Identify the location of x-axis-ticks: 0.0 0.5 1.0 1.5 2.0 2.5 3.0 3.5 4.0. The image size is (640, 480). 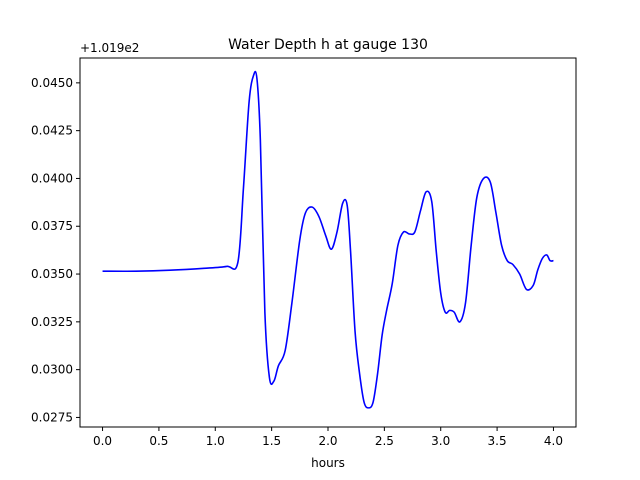
(328, 437).